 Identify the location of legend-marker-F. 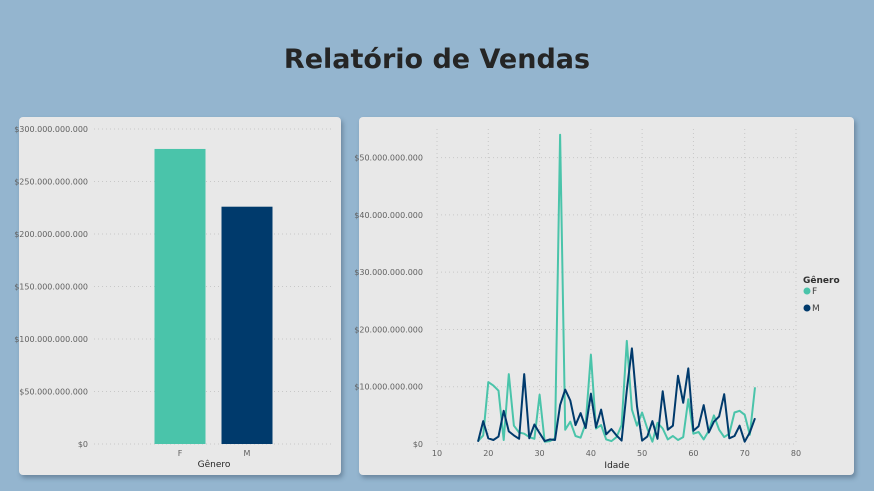
(807, 291).